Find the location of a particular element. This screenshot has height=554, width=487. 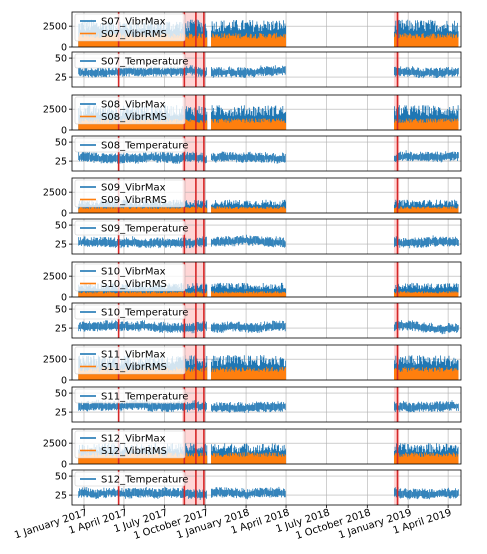

legend-label: S08_Temperature is located at coordinates (144, 146).